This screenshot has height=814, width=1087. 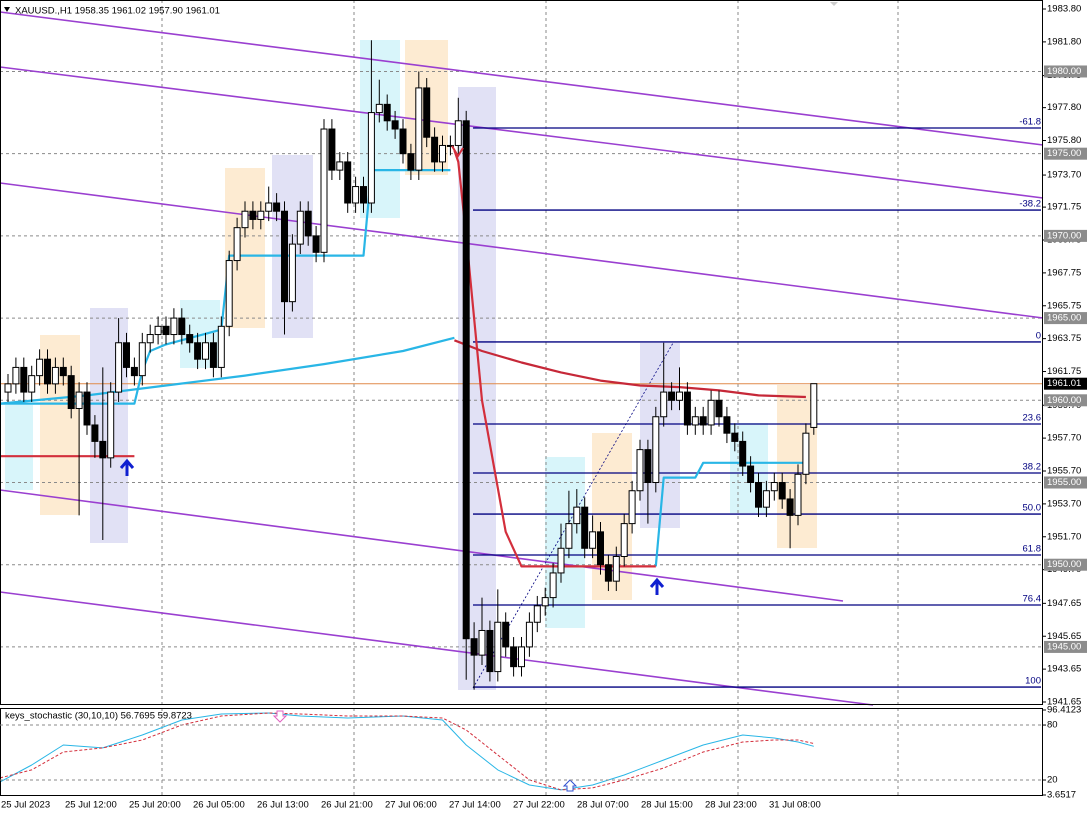 I want to click on fib-label: 0, so click(x=1038, y=335).